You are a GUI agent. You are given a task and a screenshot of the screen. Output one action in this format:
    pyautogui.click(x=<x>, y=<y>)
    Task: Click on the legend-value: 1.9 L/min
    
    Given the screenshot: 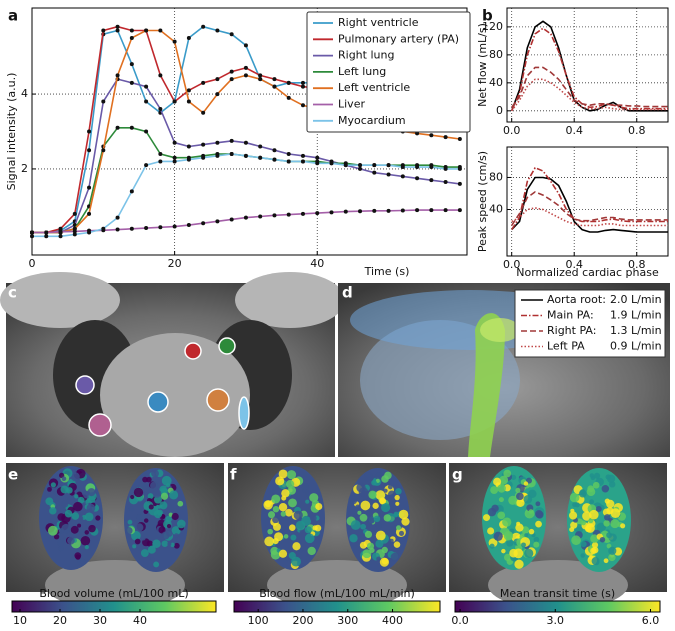 What is the action you would take?
    pyautogui.click(x=636, y=315)
    